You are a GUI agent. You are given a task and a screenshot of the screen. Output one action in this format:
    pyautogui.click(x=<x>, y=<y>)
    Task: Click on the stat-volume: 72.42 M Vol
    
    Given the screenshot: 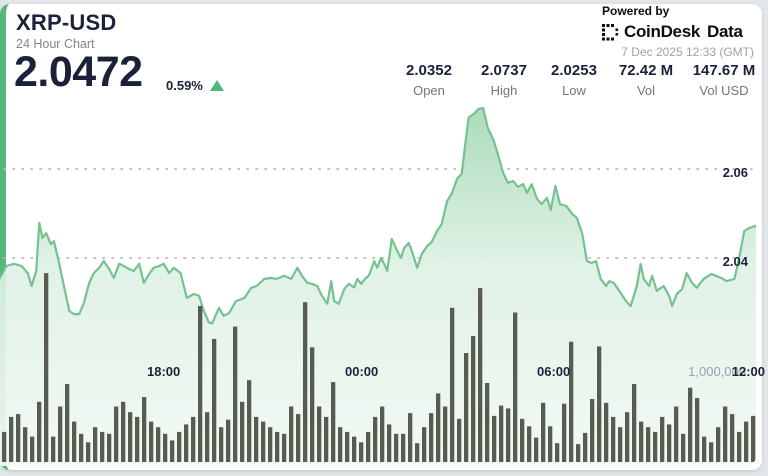 What is the action you would take?
    pyautogui.click(x=646, y=80)
    